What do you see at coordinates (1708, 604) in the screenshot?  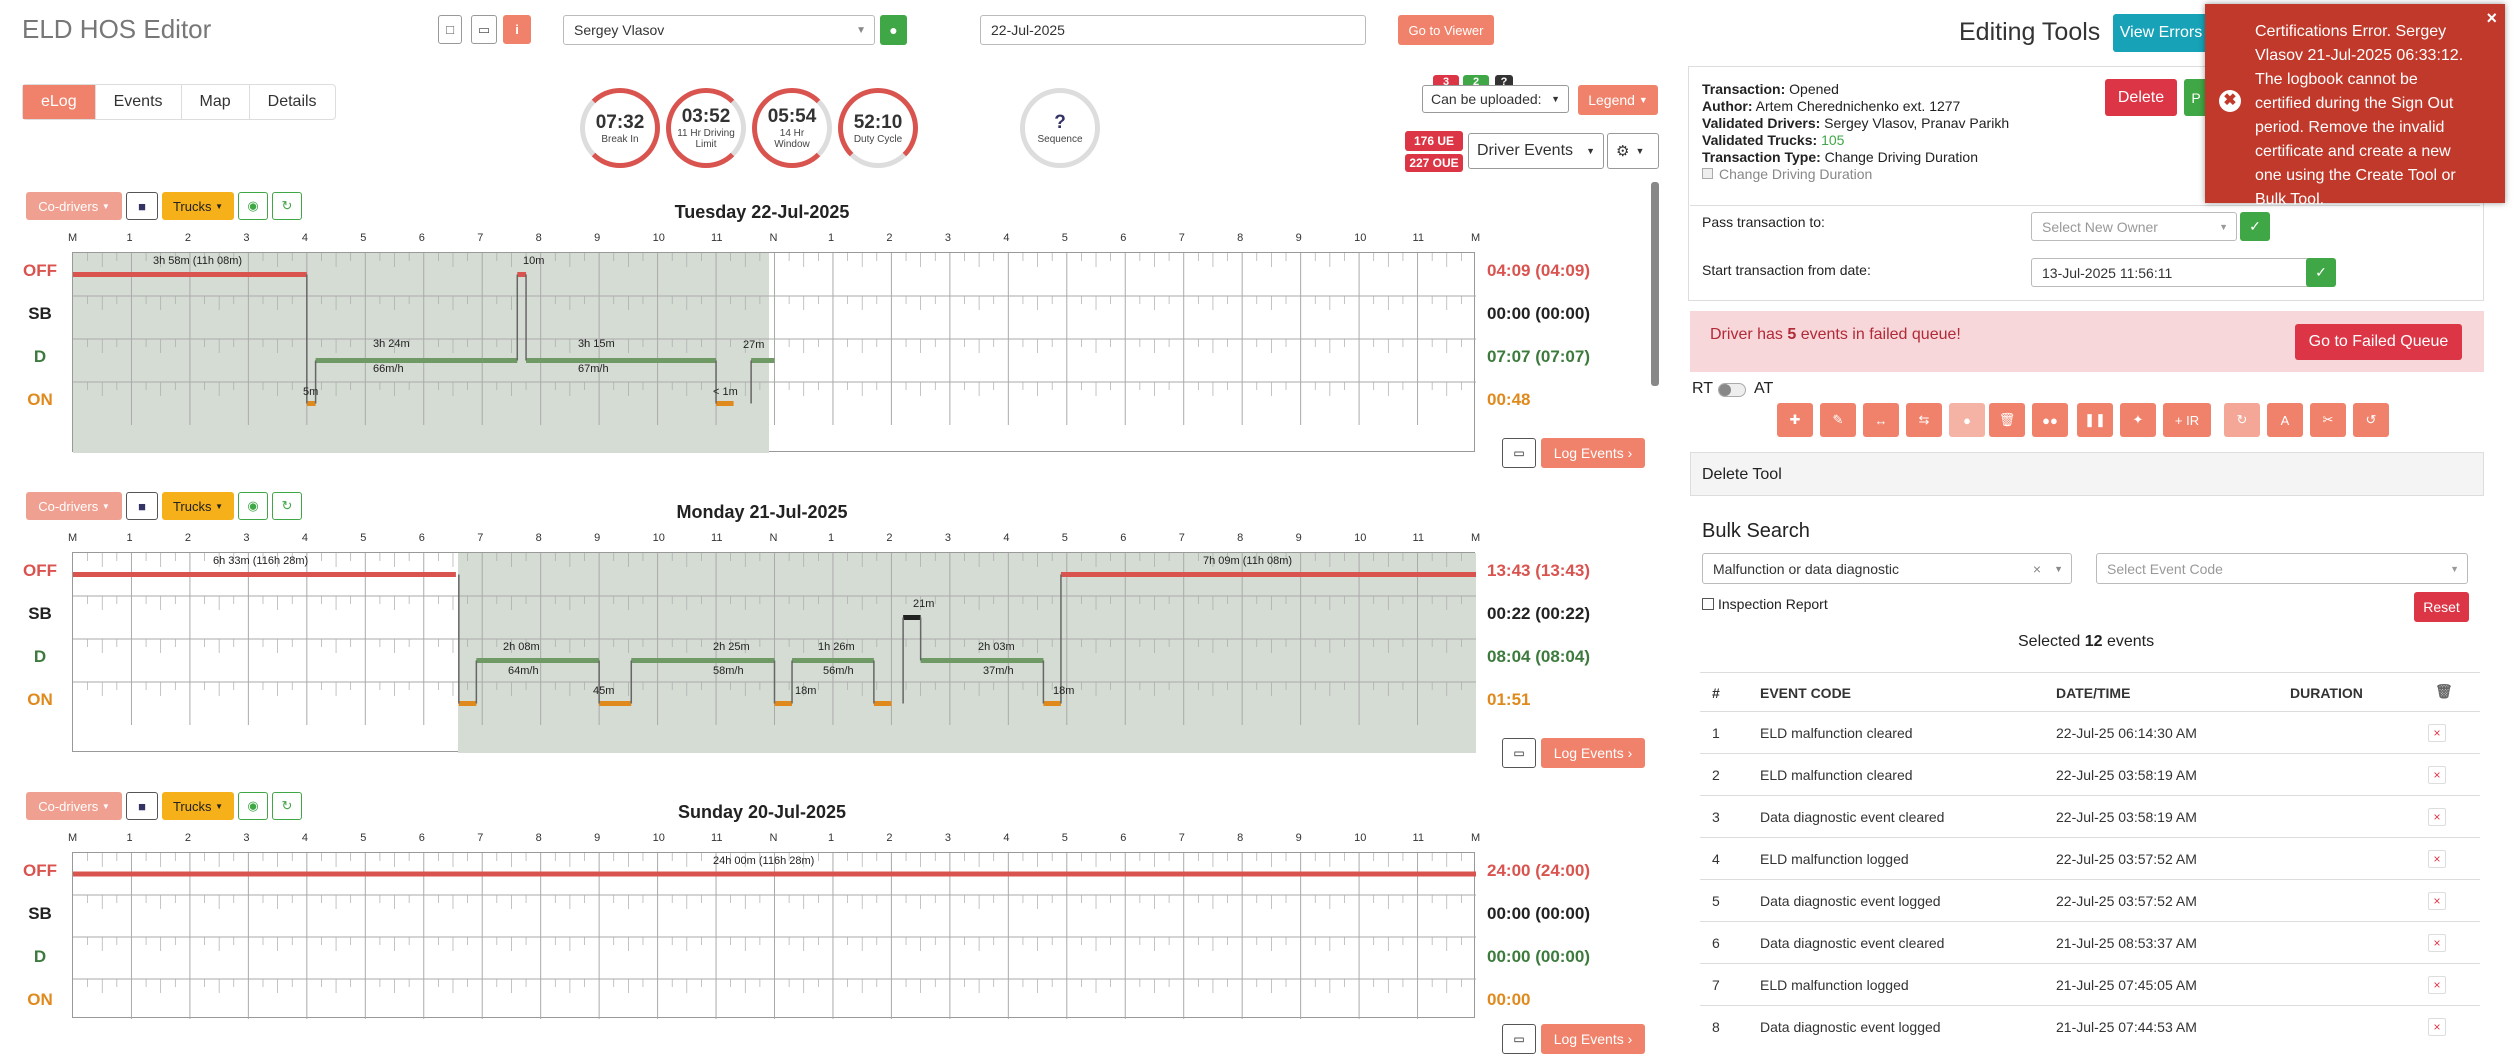 I see `inspection-report-checkbox` at bounding box center [1708, 604].